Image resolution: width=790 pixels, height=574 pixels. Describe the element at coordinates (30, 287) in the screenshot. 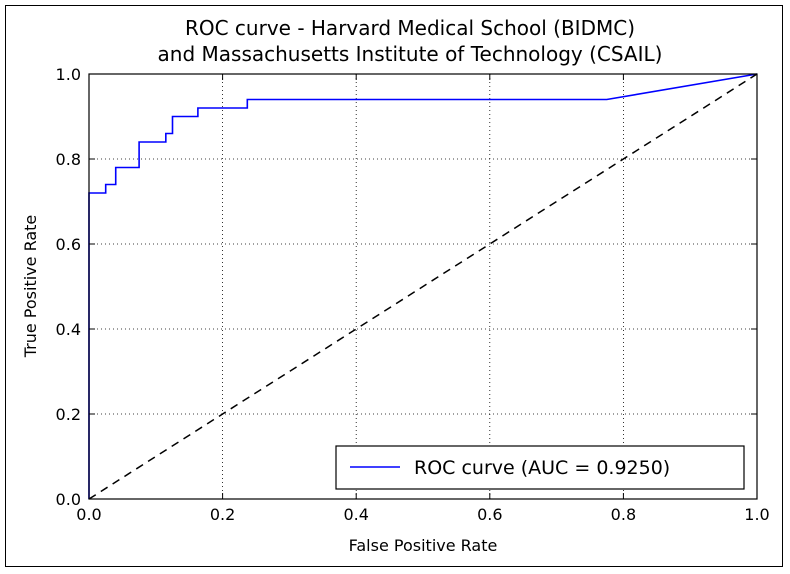

I see `y-axis-label: True Positive Rate` at that location.